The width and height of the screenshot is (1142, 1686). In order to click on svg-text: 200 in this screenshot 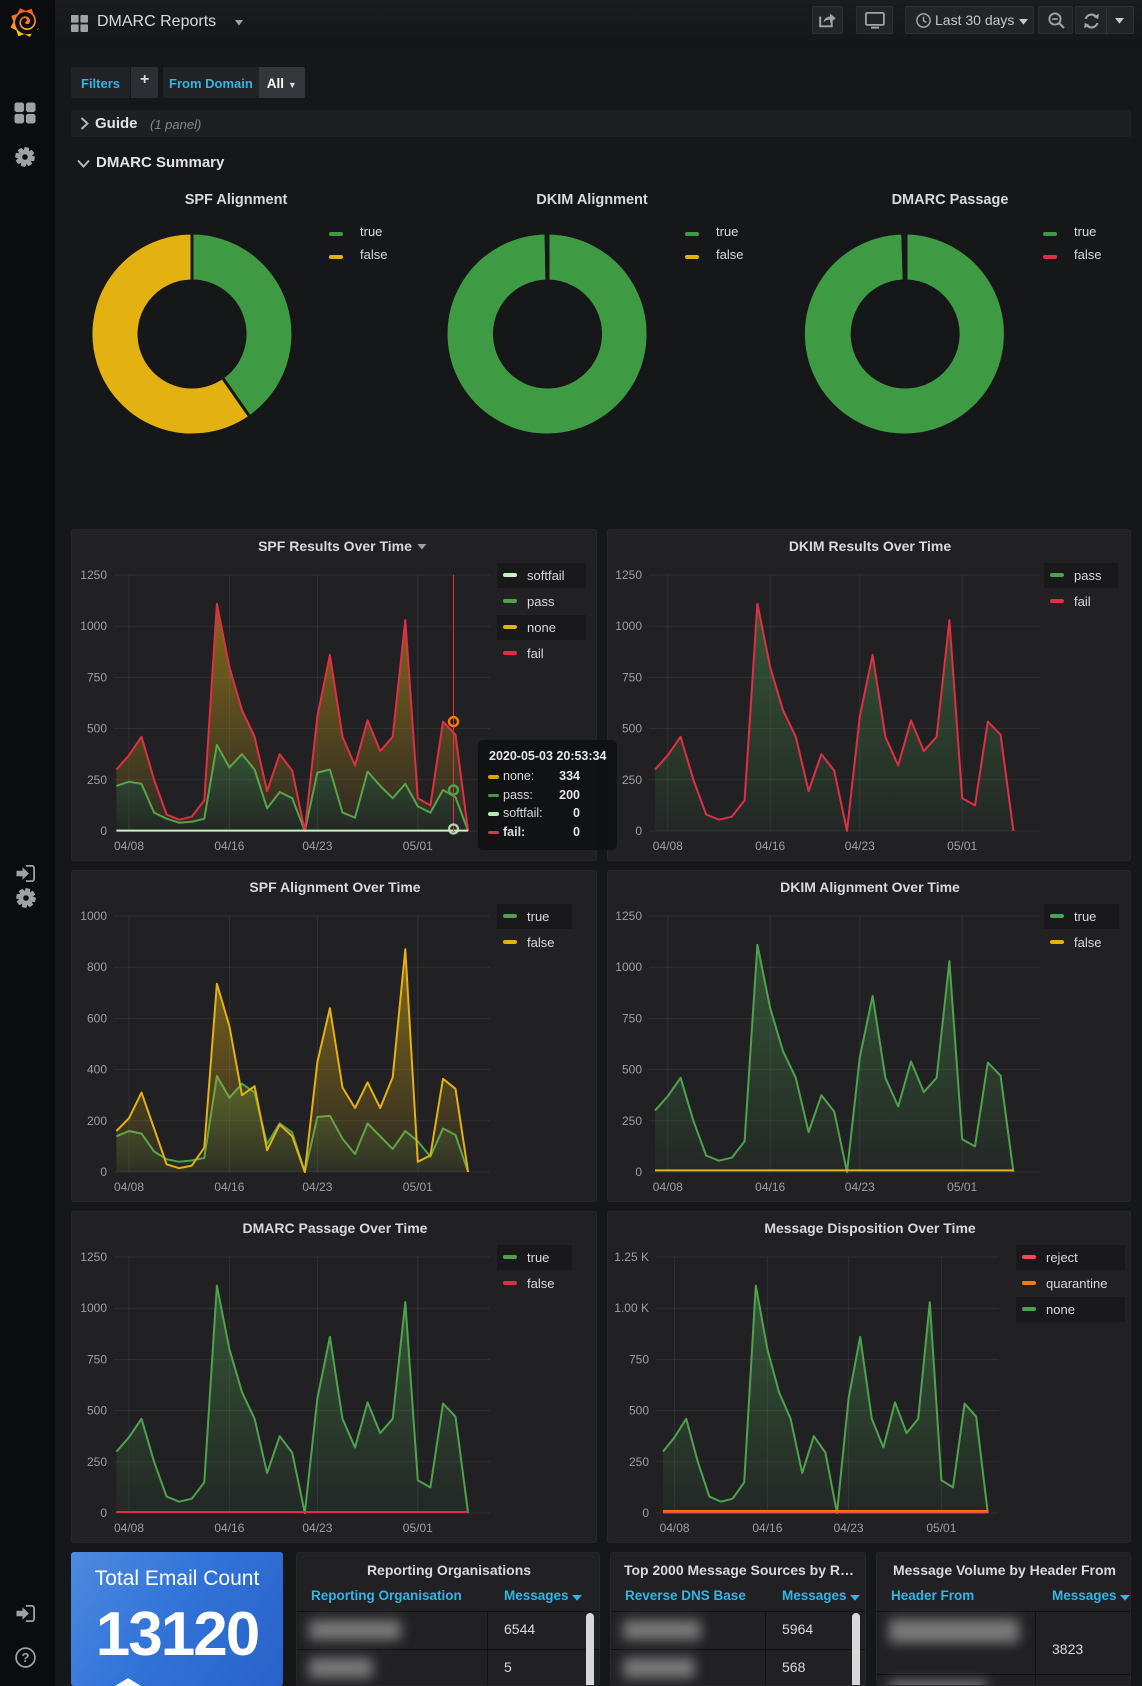, I will do `click(97, 1121)`.